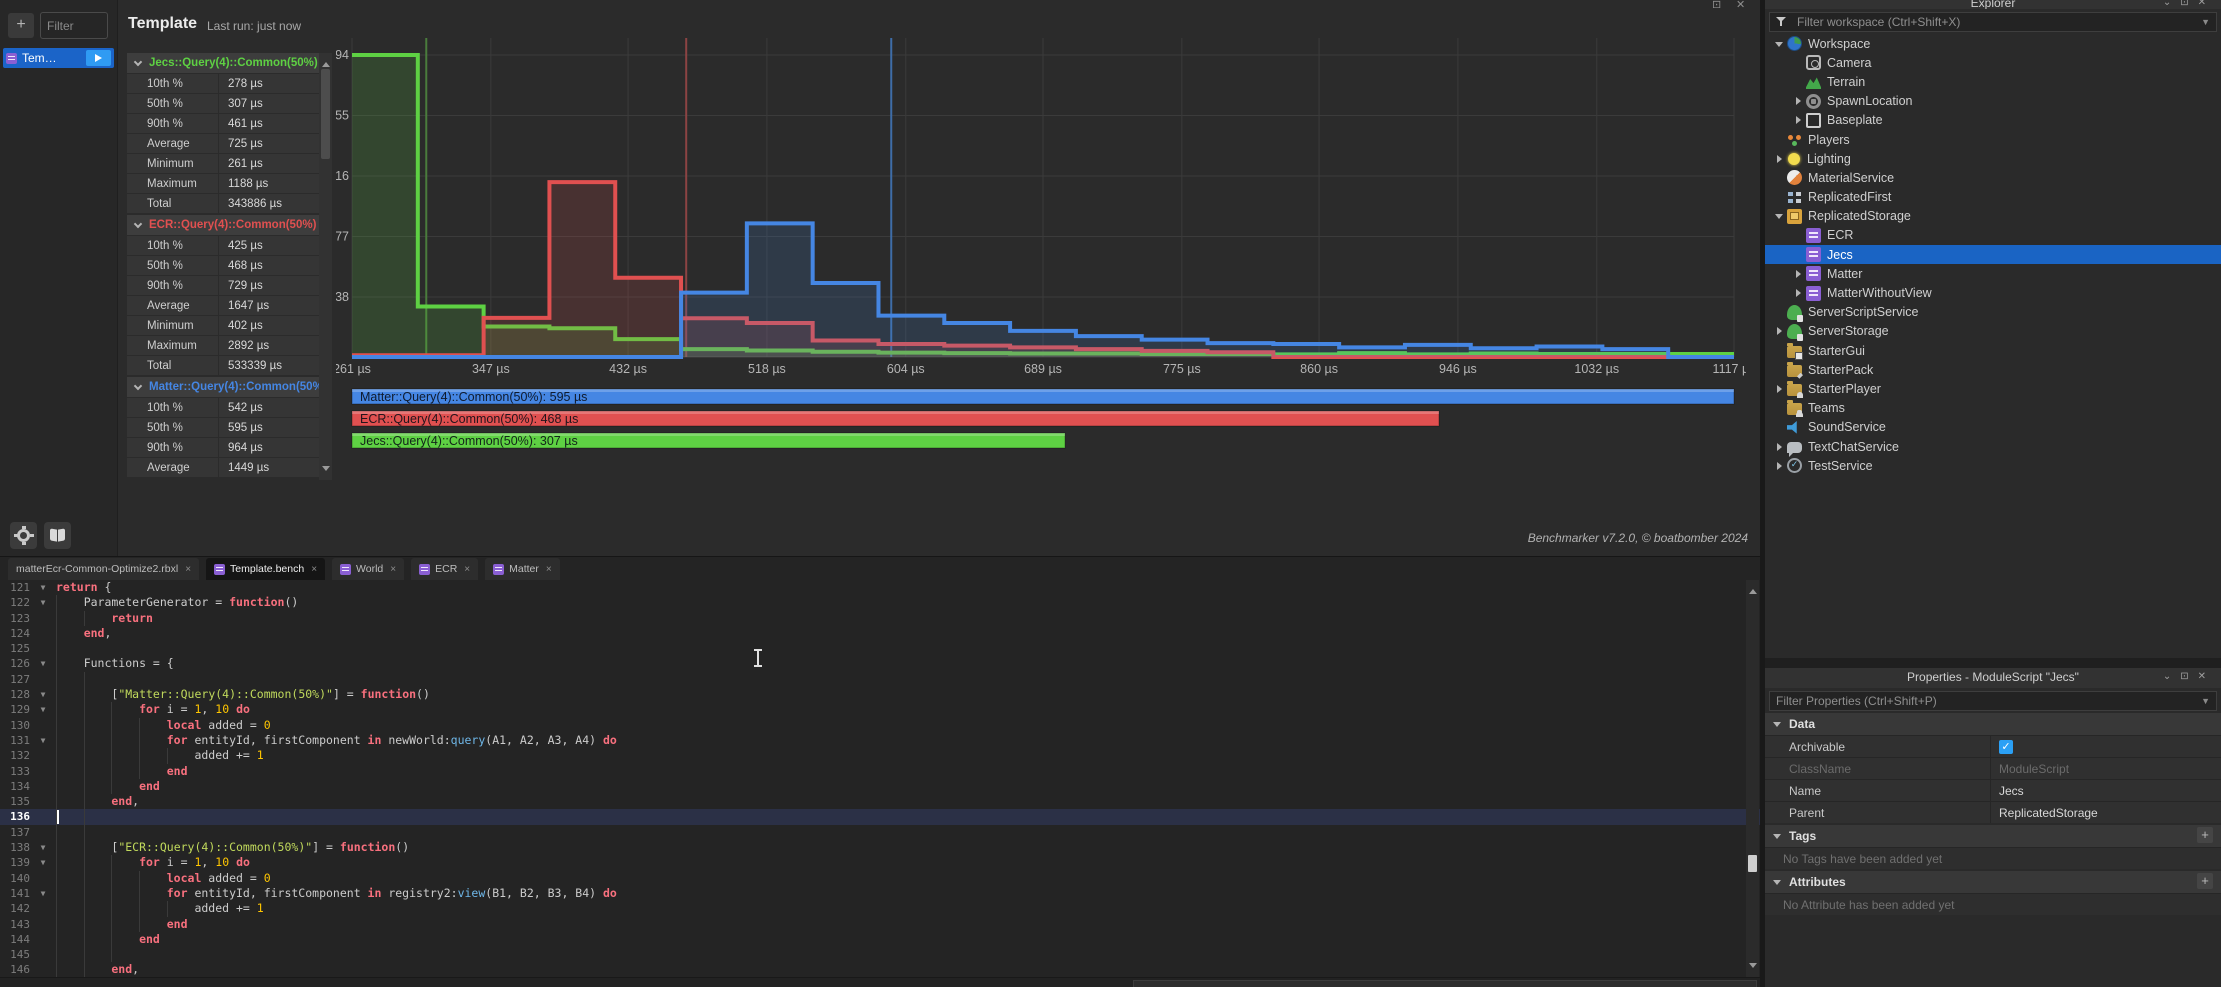 The image size is (2221, 987). What do you see at coordinates (1993, 388) in the screenshot?
I see `tree-item-starterplayer: StarterPlayer` at bounding box center [1993, 388].